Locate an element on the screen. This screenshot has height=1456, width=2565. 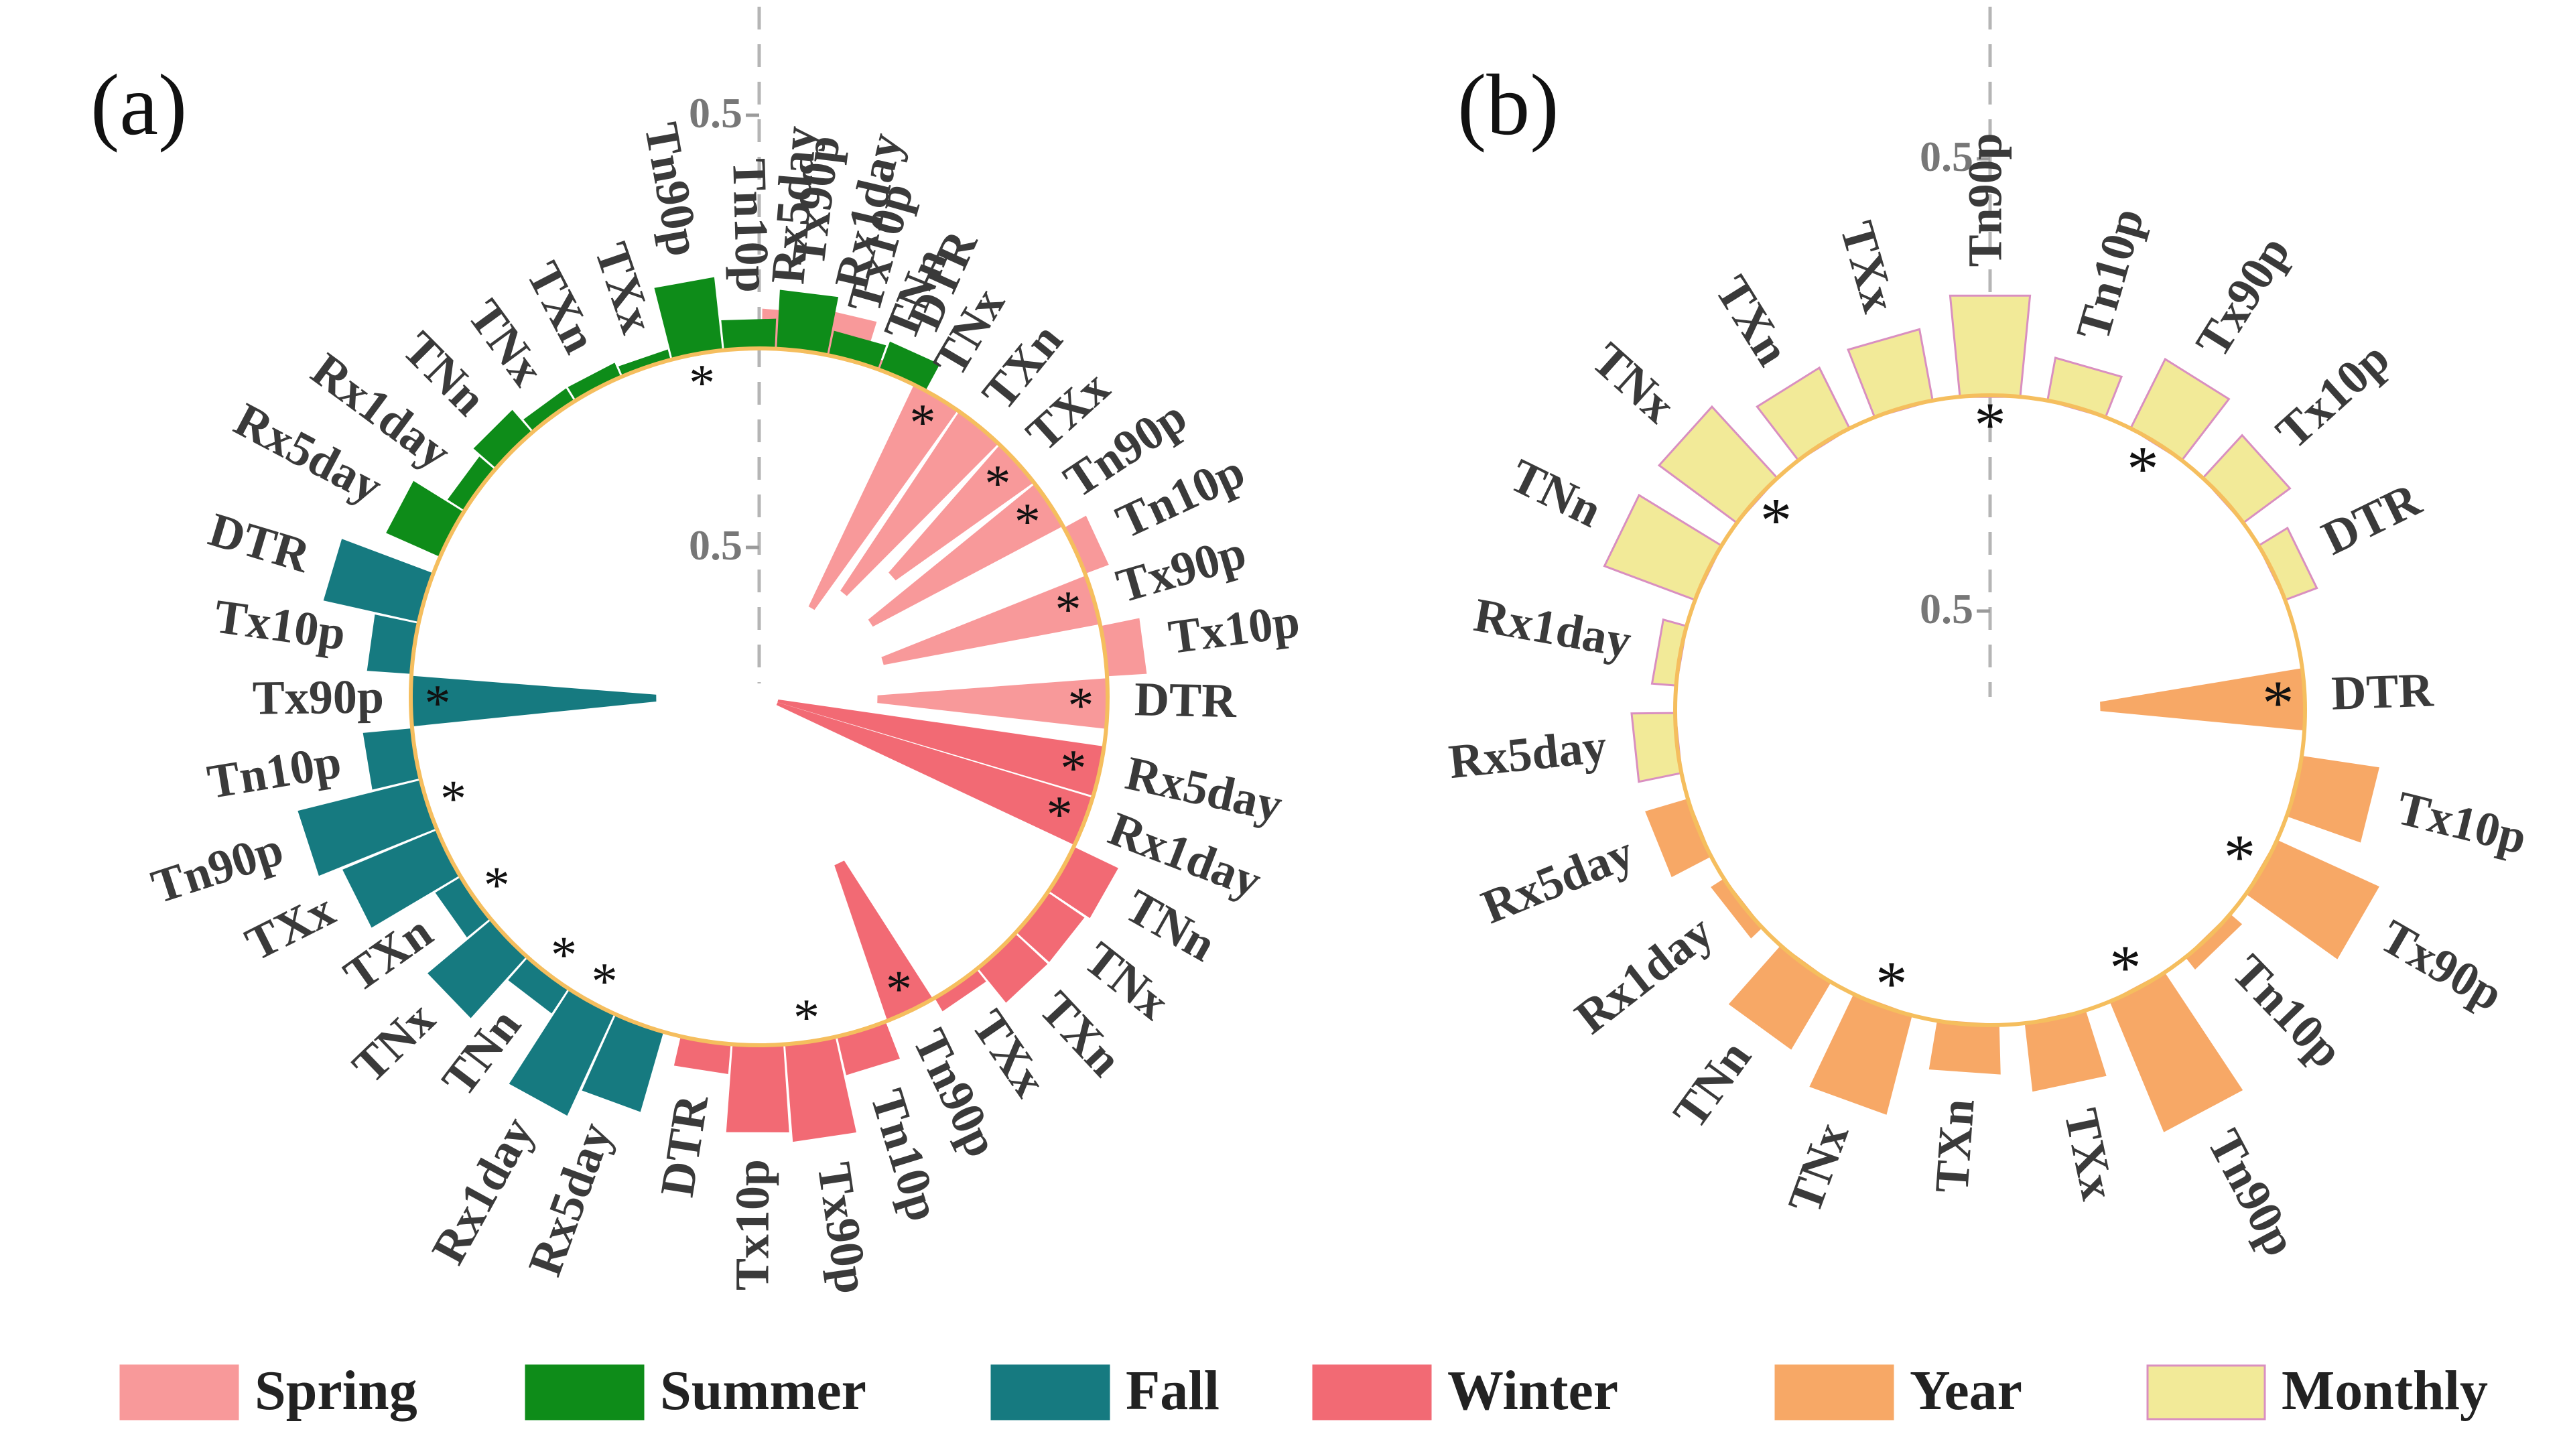
pb-label-monthly-rx1day: Rx1day is located at coordinates (1552, 628).